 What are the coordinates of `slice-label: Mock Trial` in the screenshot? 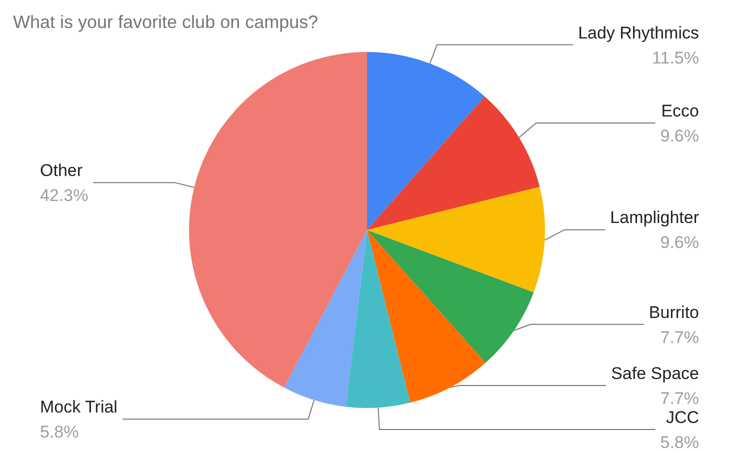 It's located at (79, 407).